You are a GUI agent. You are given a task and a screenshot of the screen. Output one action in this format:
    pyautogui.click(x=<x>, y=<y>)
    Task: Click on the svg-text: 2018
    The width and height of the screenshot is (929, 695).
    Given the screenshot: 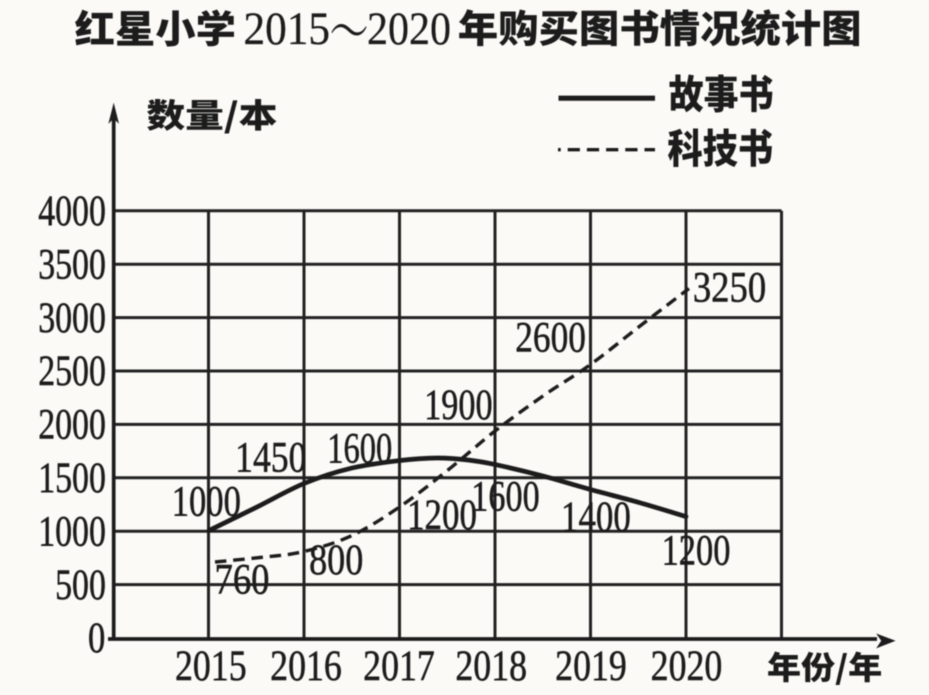 What is the action you would take?
    pyautogui.click(x=491, y=666)
    